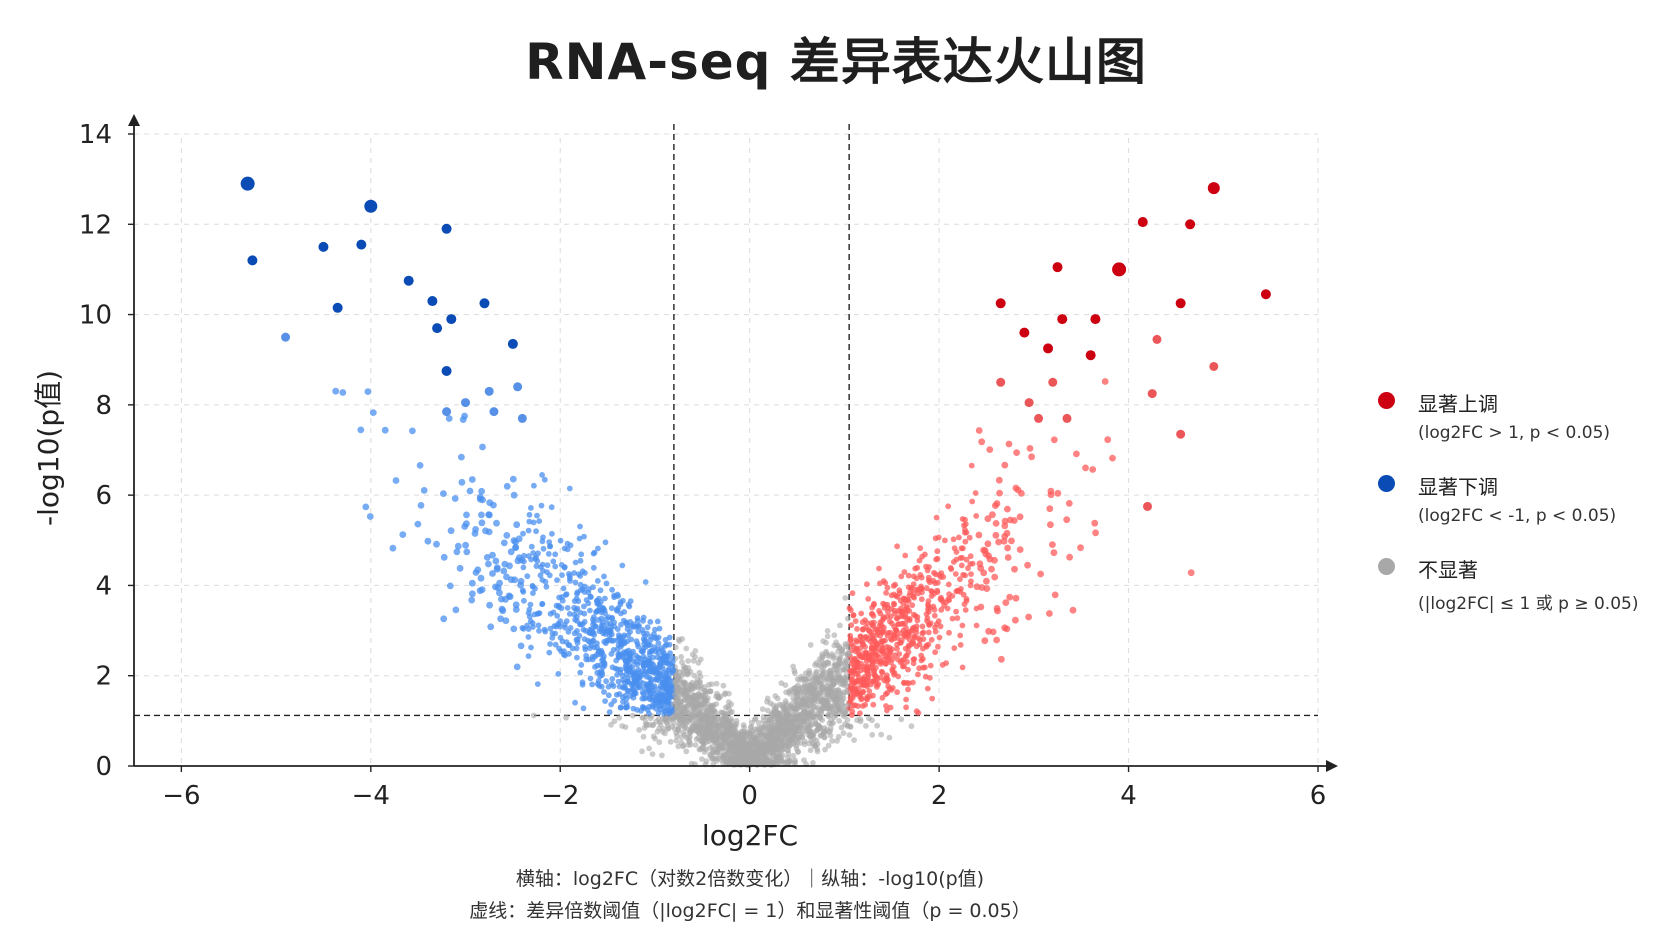 The width and height of the screenshot is (1672, 941). What do you see at coordinates (1523, 429) in the screenshot?
I see `legend-item-up: 显著上调 (log2FC > 1, p < 0.05)` at bounding box center [1523, 429].